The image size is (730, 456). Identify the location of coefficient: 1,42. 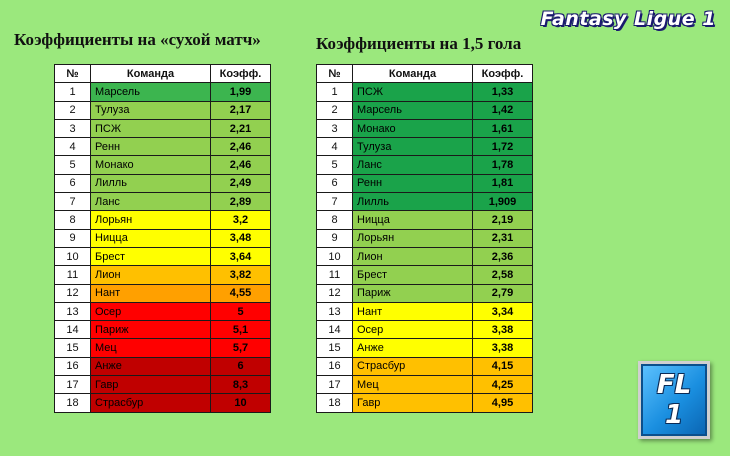
(502, 110).